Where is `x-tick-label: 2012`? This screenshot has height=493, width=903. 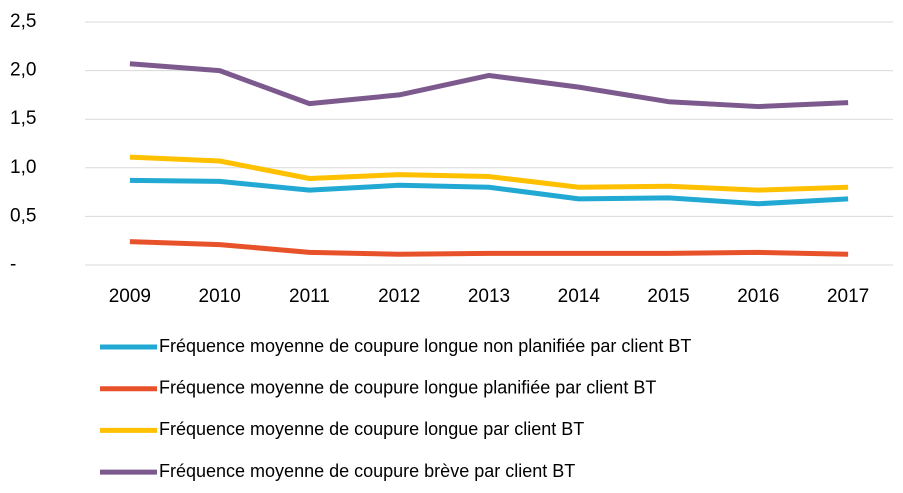
x-tick-label: 2012 is located at coordinates (399, 296).